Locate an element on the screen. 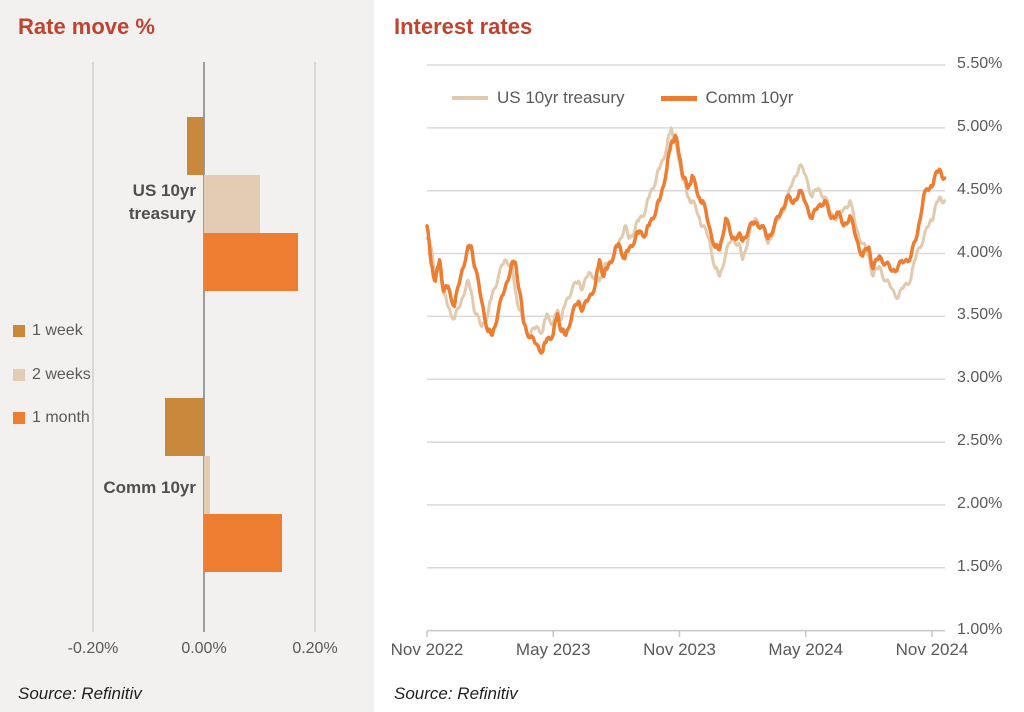 The height and width of the screenshot is (712, 1024). x-tick-label: Nov 2022 is located at coordinates (427, 649).